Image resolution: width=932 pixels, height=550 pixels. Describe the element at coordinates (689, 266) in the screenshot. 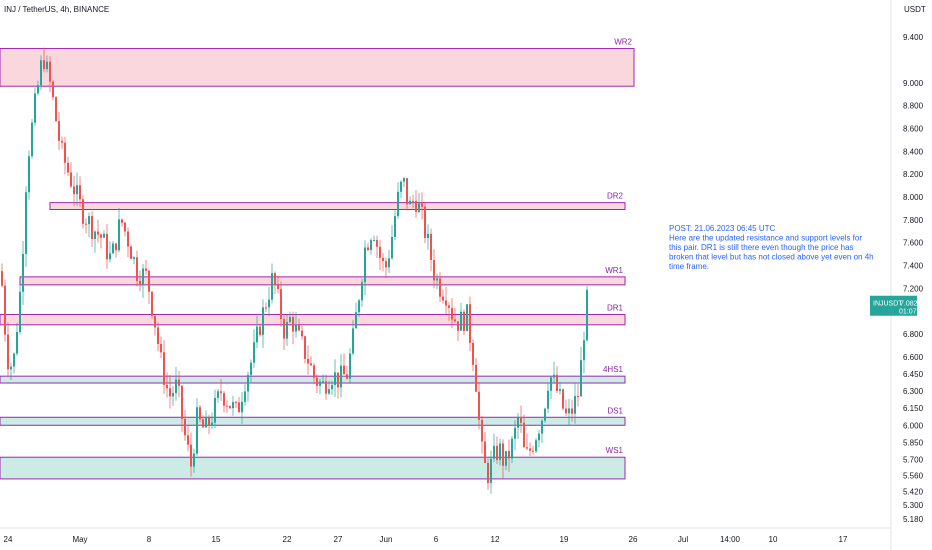

I see `note-line: time frame.` at that location.